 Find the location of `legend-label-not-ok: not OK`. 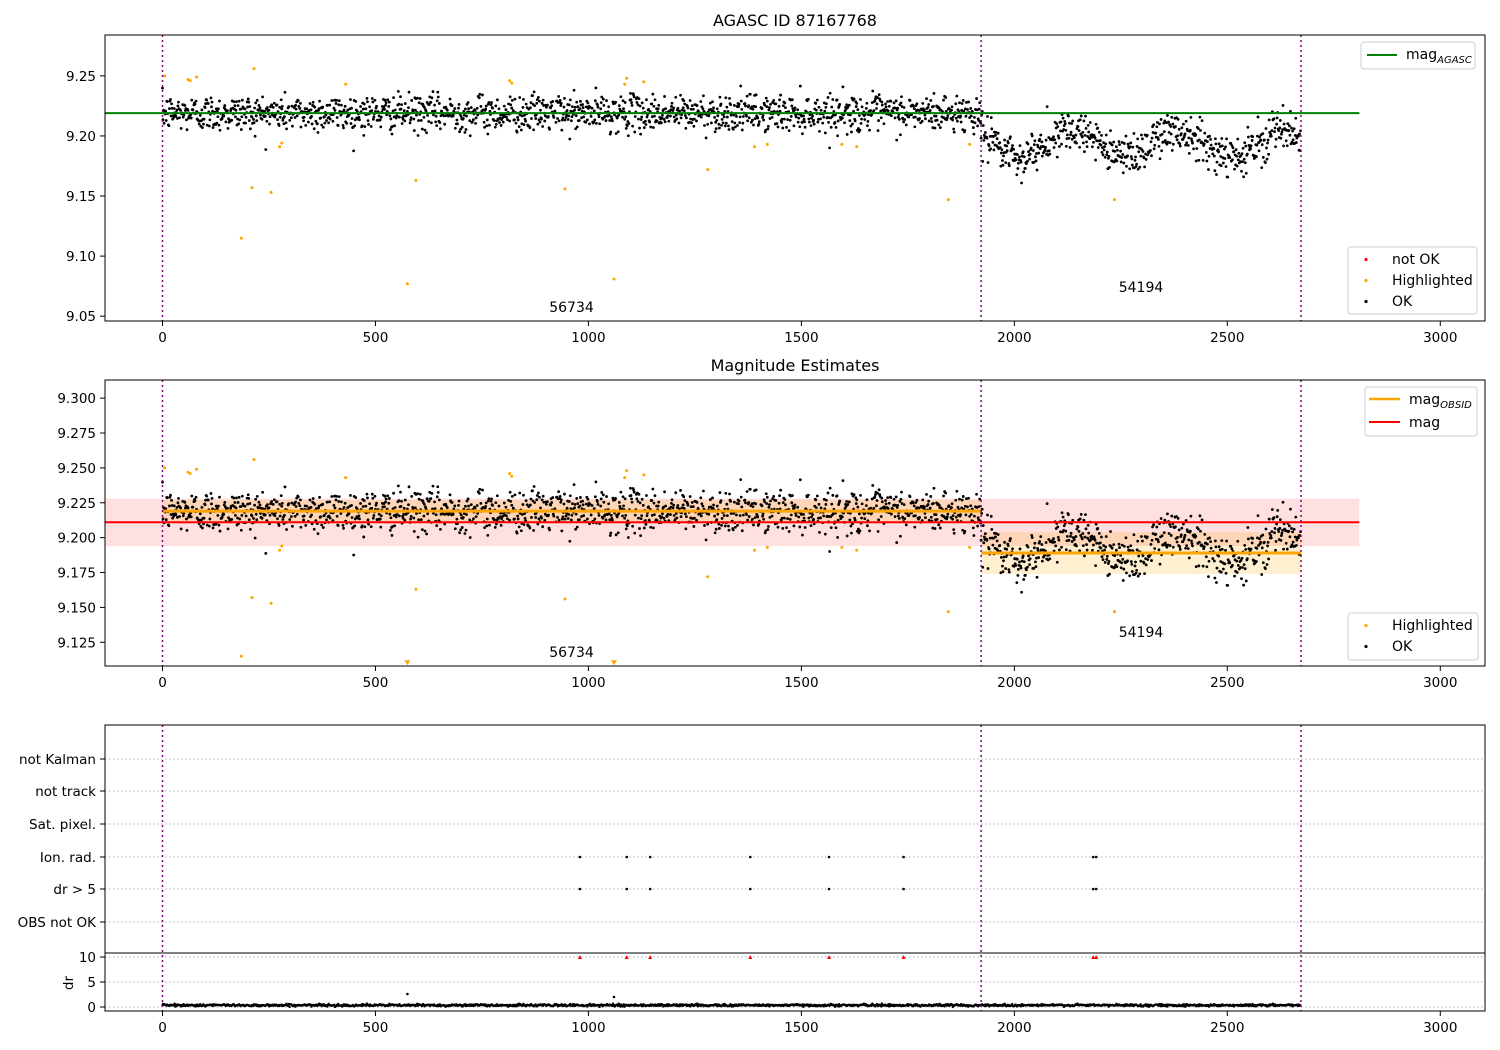

legend-label-not-ok: not OK is located at coordinates (1416, 260).